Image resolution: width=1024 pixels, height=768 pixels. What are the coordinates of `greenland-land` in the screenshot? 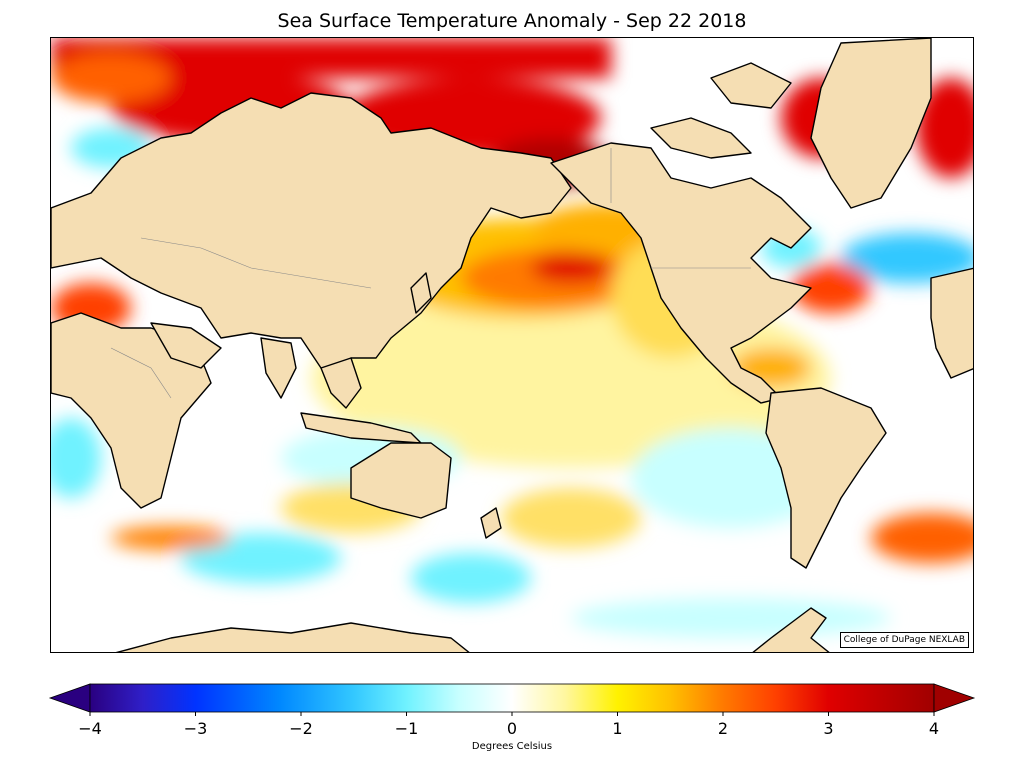 It's located at (871, 123).